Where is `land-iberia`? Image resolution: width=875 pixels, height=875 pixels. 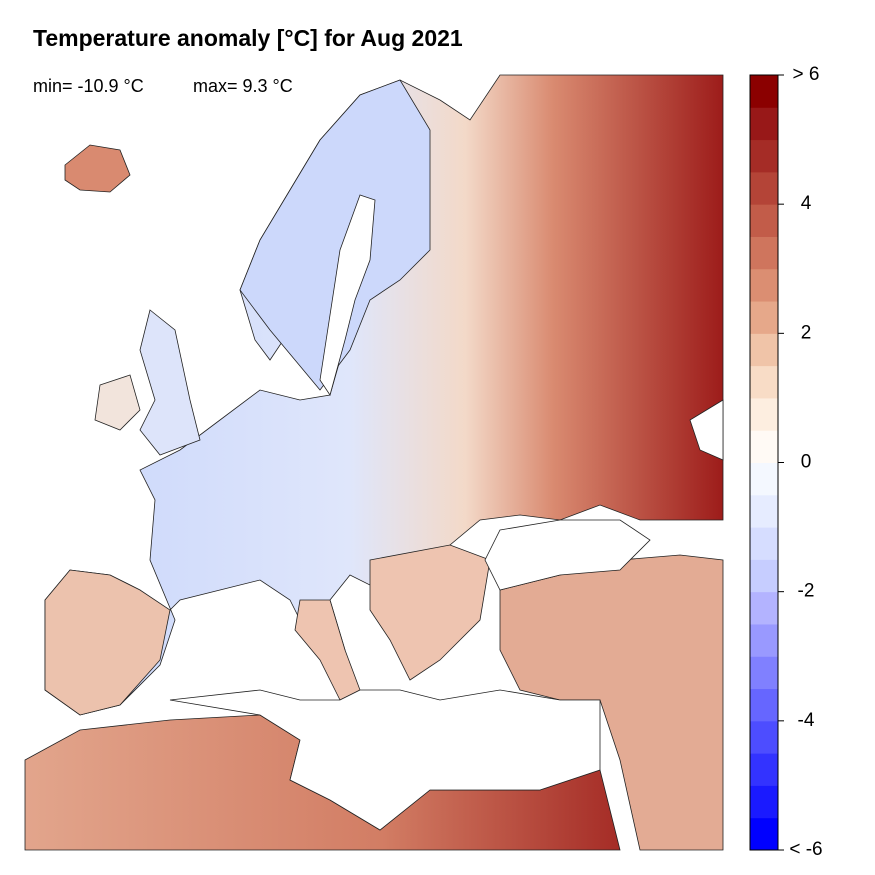 land-iberia is located at coordinates (107, 642).